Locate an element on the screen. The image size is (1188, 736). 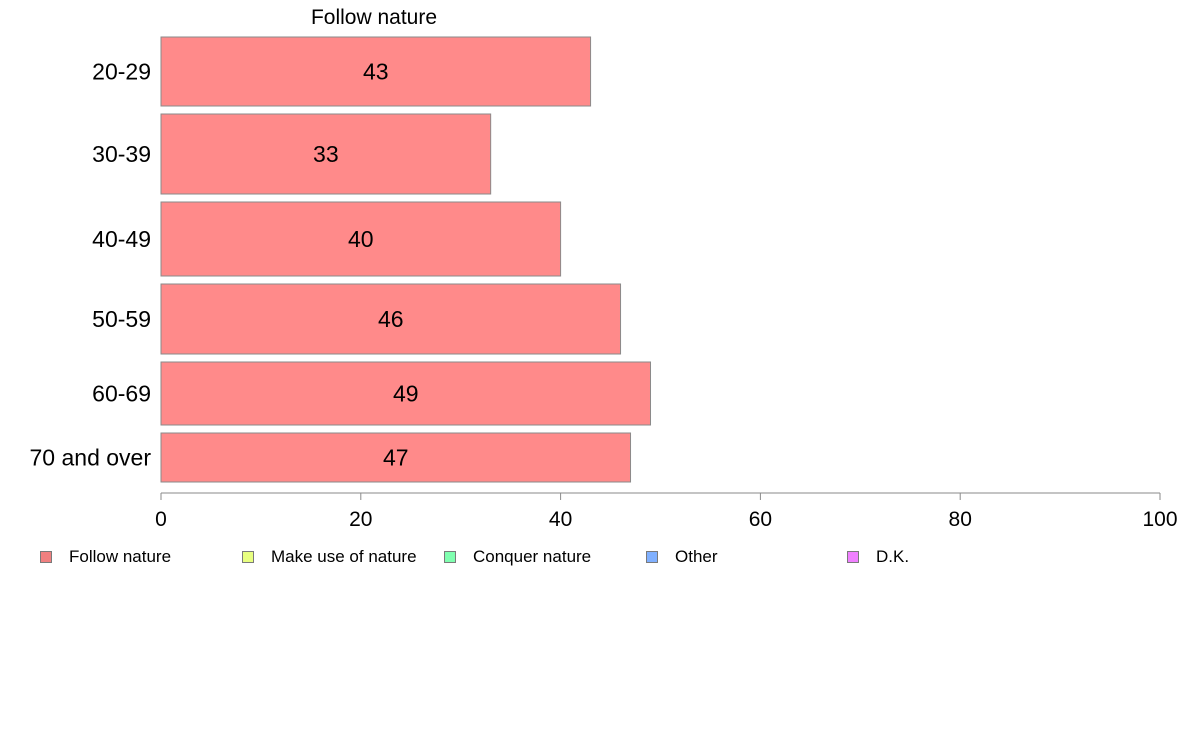
x-tick-label: 0 is located at coordinates (161, 519).